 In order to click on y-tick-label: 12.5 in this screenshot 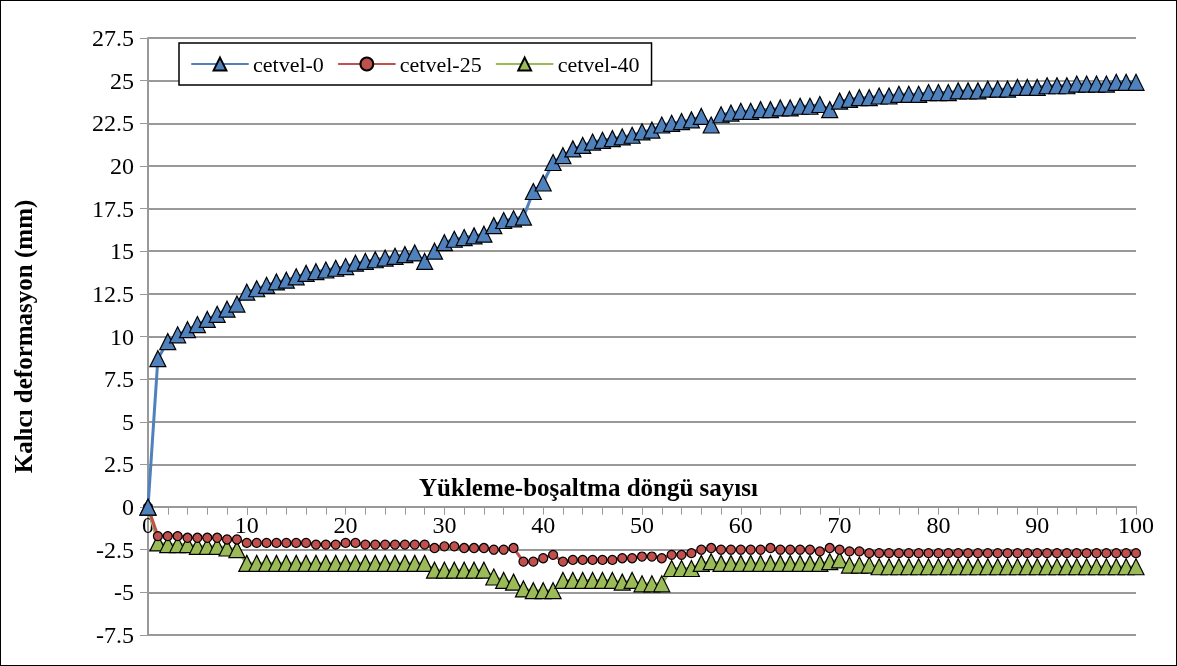, I will do `click(113, 293)`.